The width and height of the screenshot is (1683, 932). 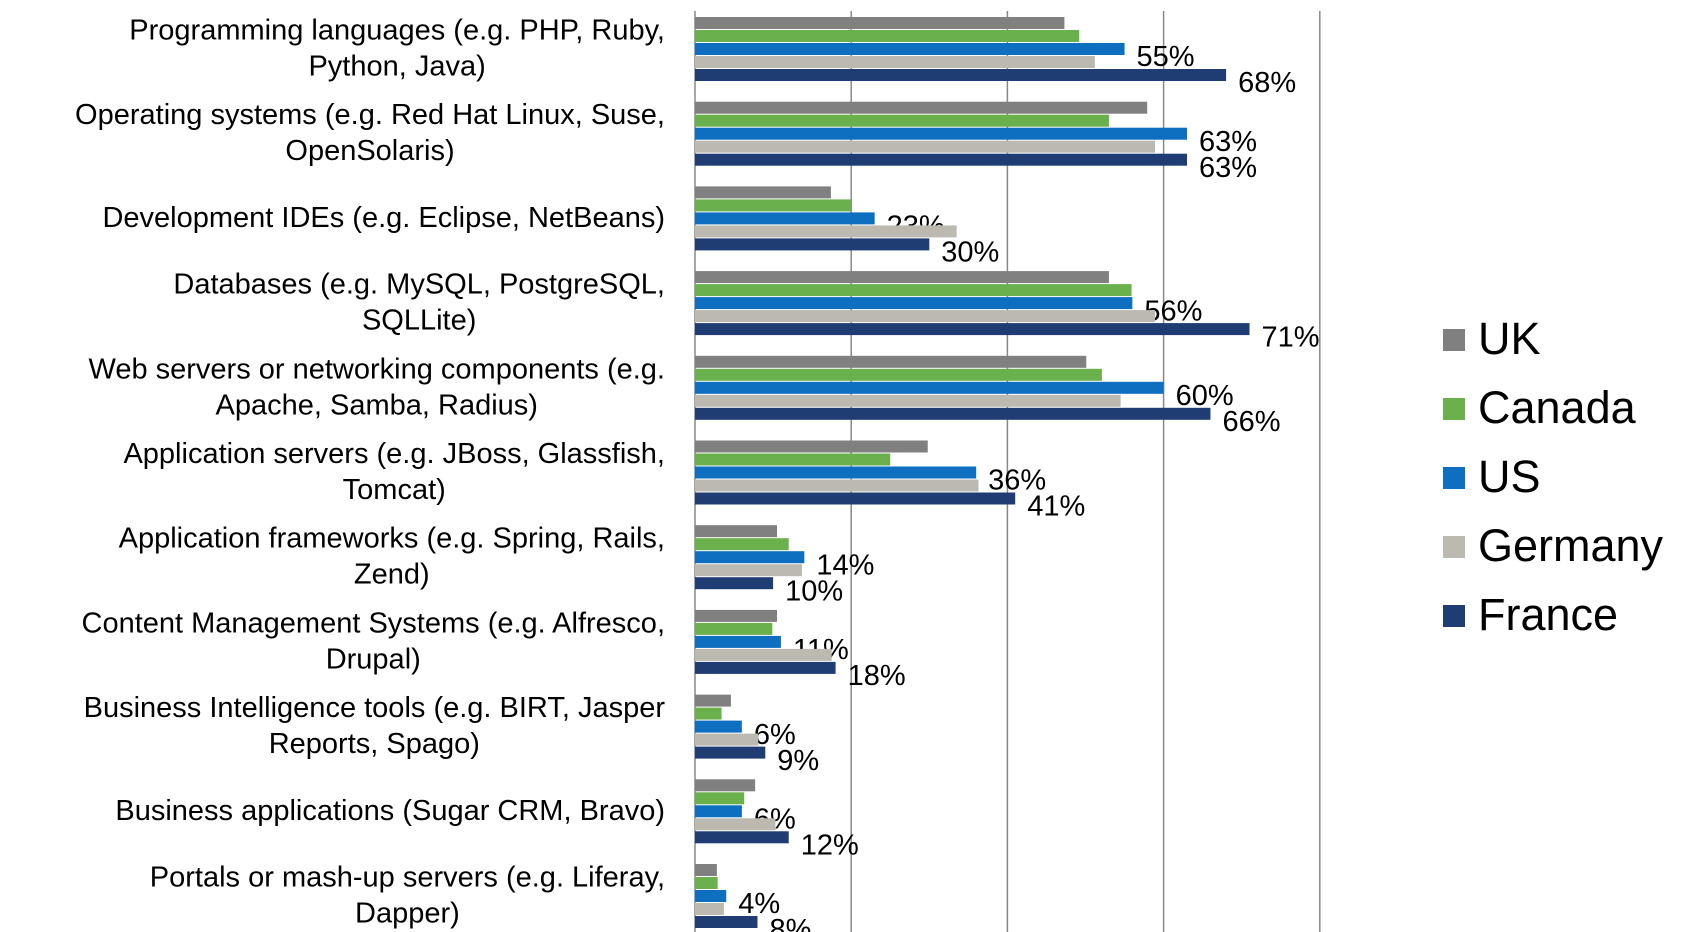 What do you see at coordinates (814, 591) in the screenshot?
I see `value-label: 10%` at bounding box center [814, 591].